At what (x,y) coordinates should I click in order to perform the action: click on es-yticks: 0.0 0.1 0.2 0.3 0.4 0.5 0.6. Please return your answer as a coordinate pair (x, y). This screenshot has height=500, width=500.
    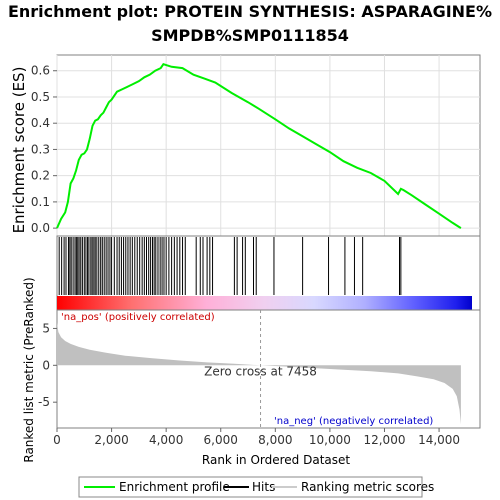
    Looking at the image, I should click on (44, 149).